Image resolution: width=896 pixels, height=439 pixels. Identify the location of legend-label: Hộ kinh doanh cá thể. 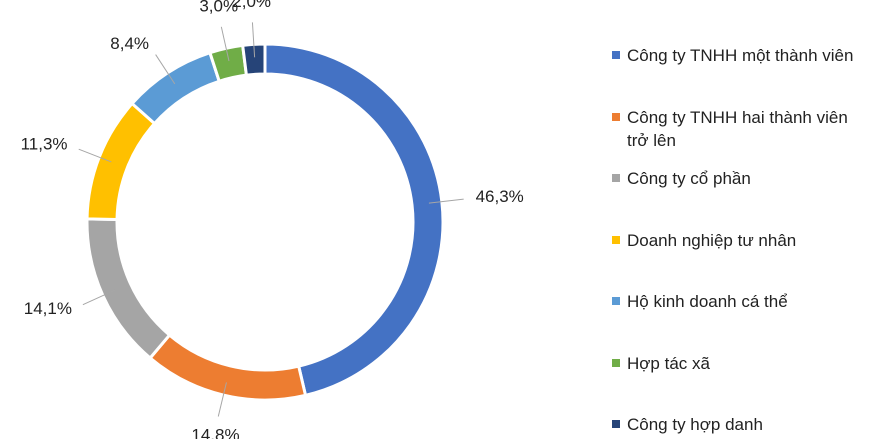
(707, 301).